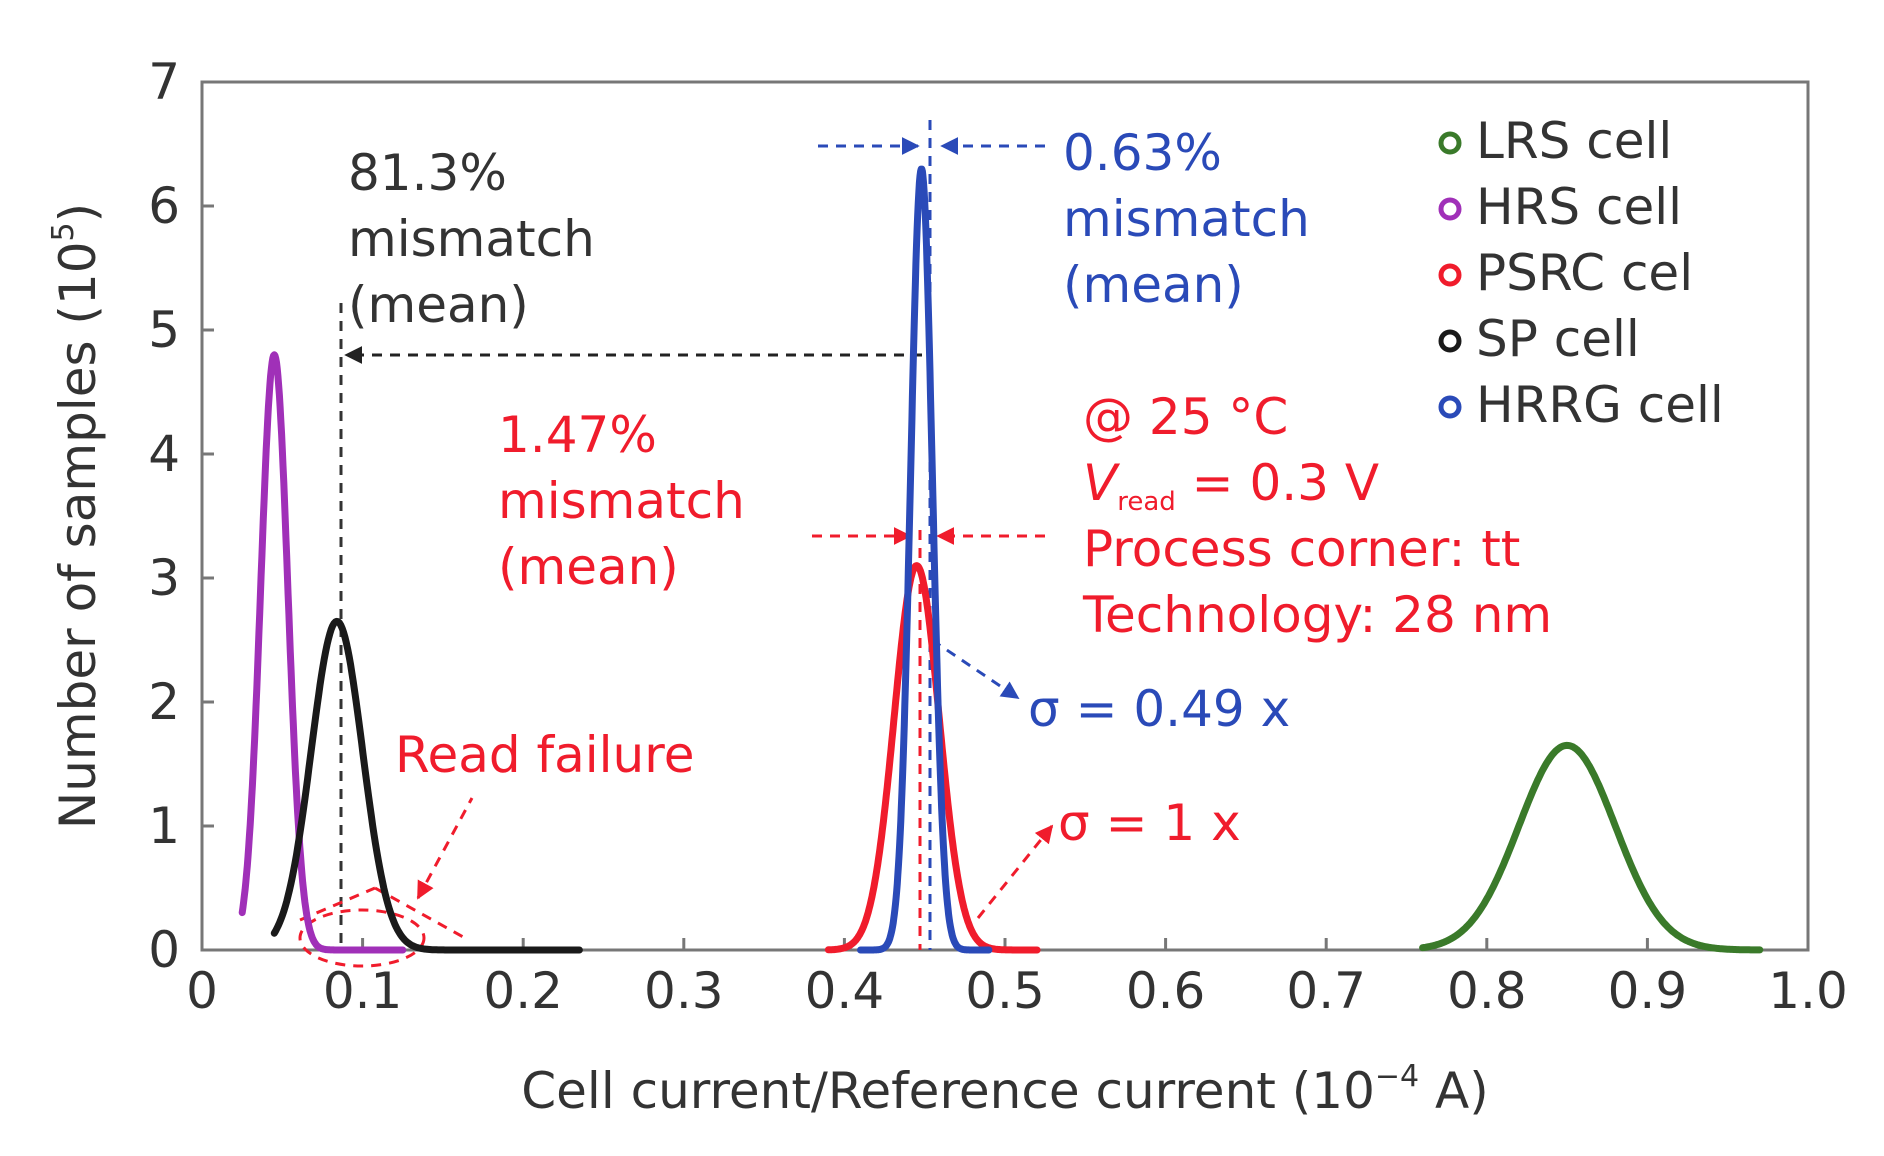  I want to click on black-mismatch-value: 81.3%, so click(427, 173).